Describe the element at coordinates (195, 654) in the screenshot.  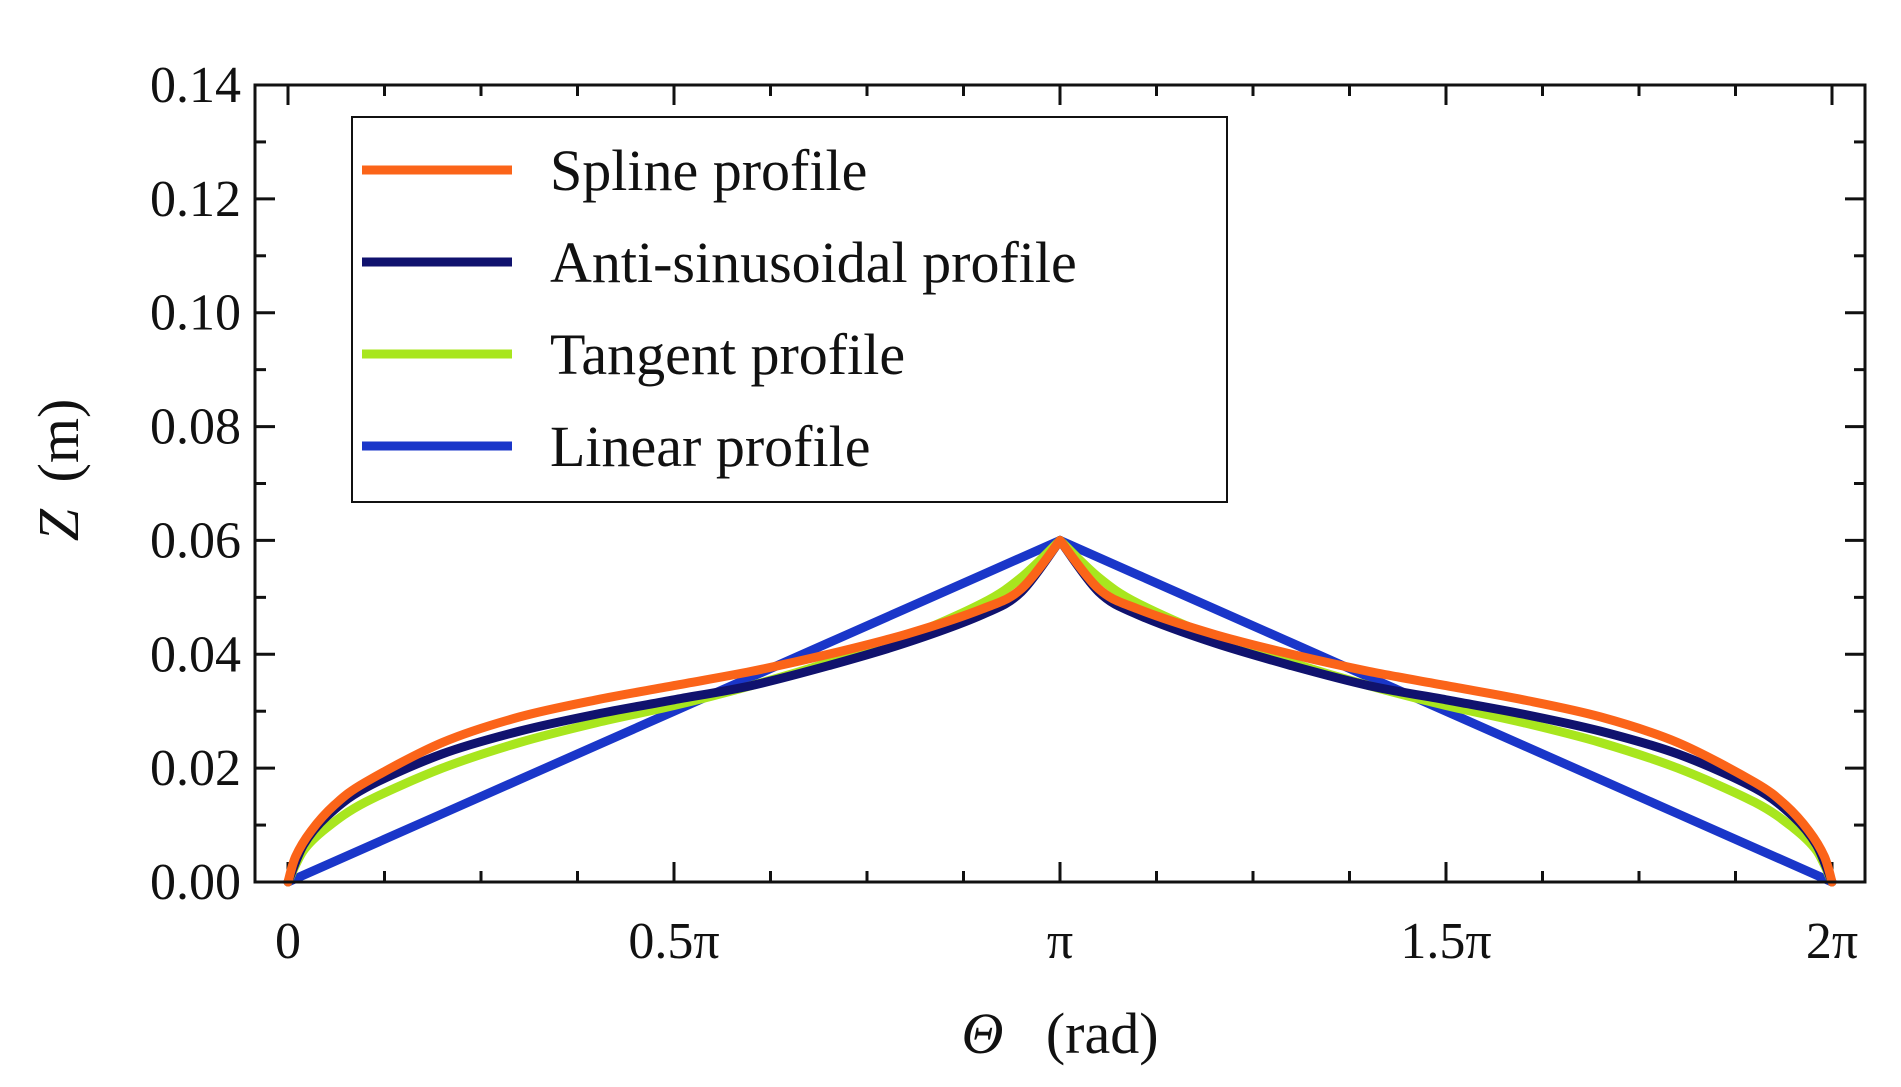
I see `y-tick-label: 0.04` at that location.